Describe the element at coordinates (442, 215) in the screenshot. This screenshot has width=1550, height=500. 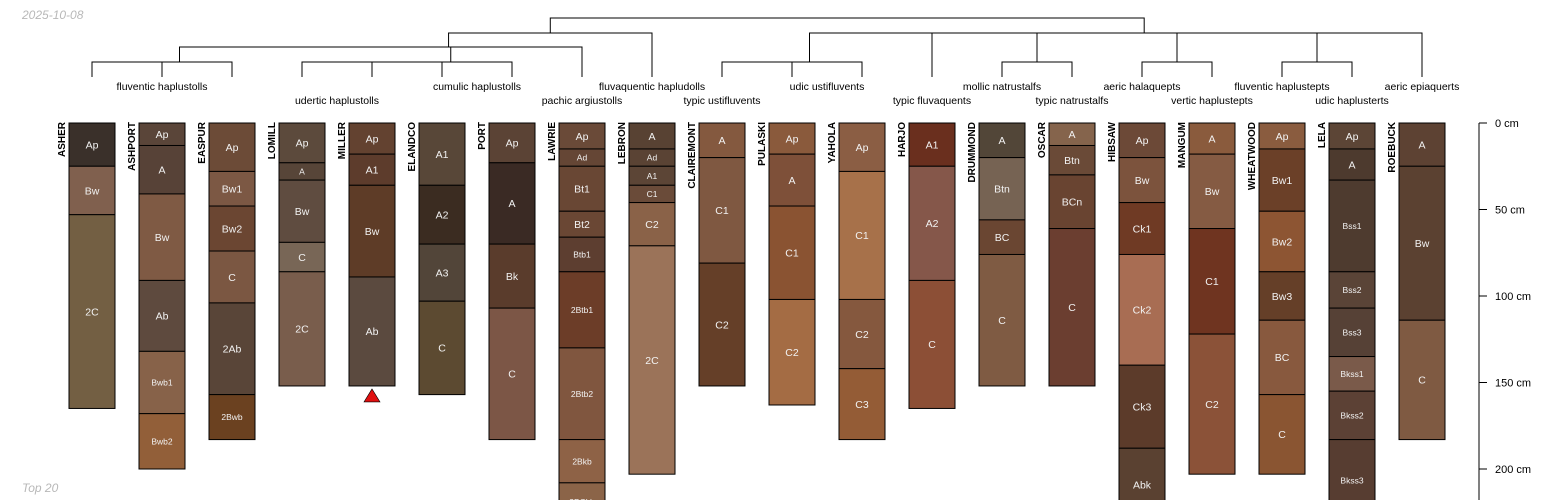
I see `horizon-label: A2` at that location.